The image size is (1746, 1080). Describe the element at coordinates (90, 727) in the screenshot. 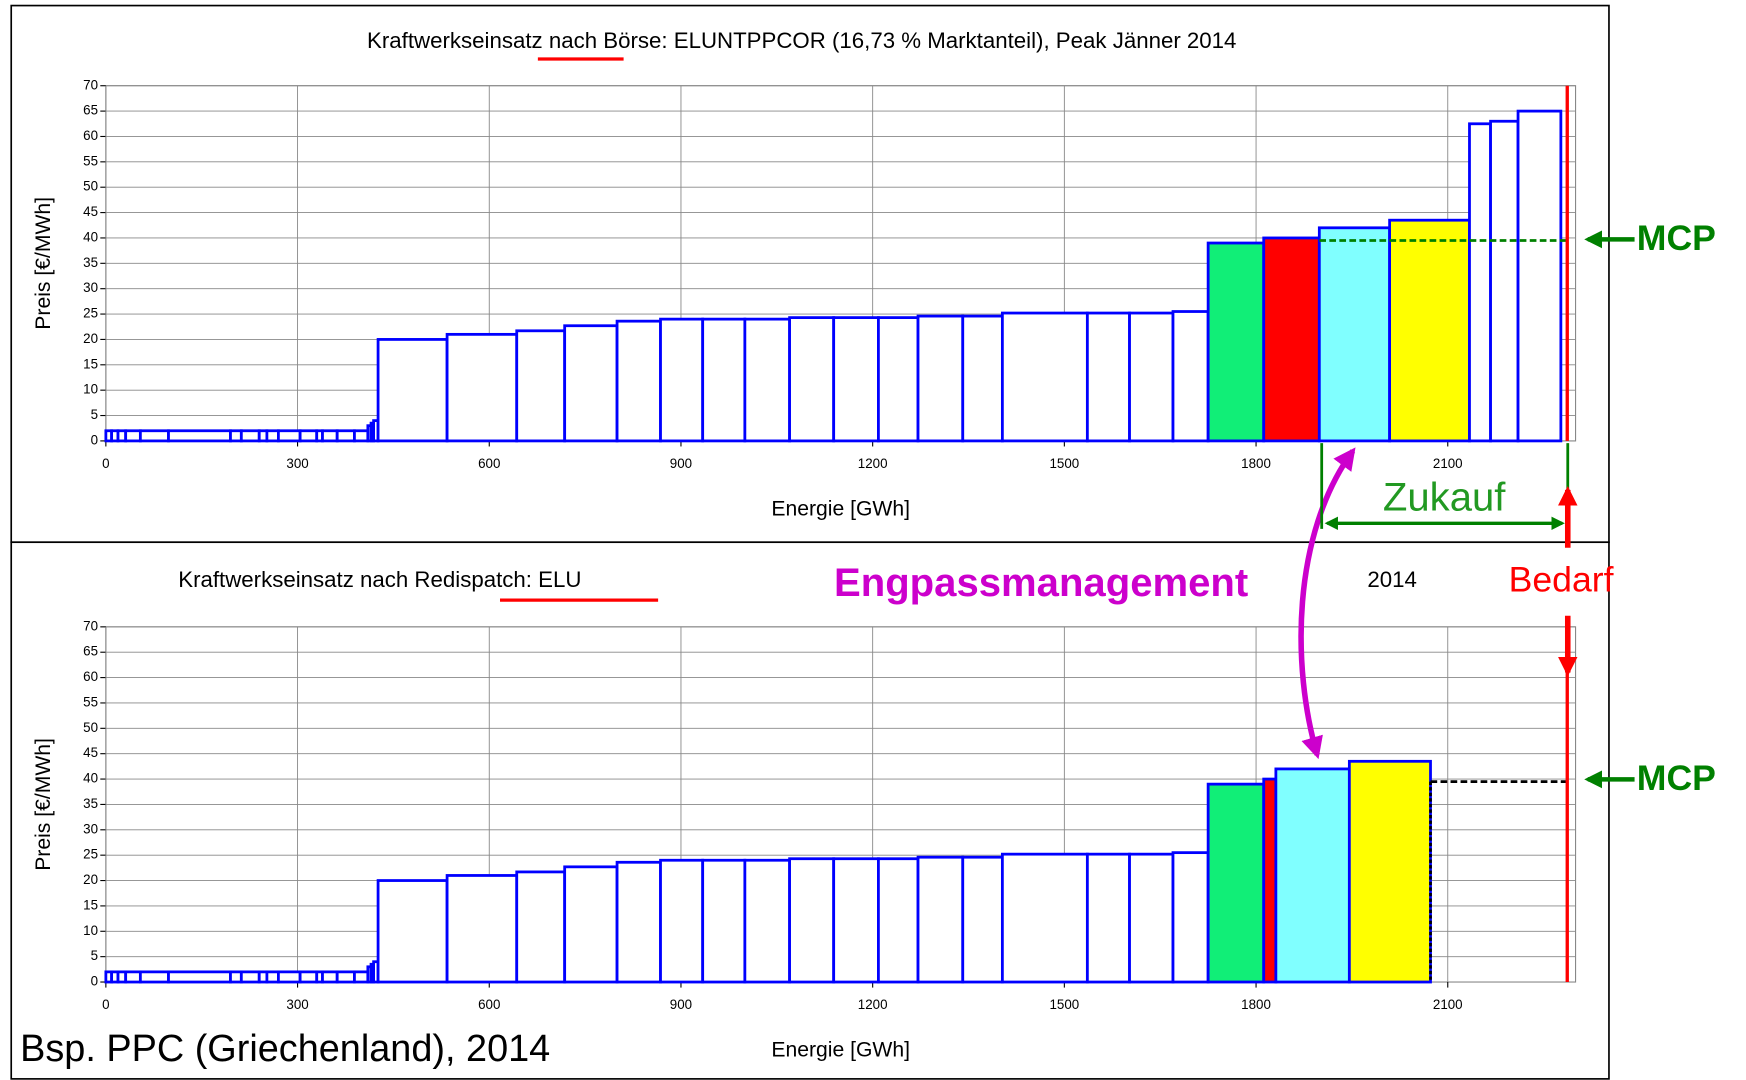

I see `y-tick-label: 50` at that location.